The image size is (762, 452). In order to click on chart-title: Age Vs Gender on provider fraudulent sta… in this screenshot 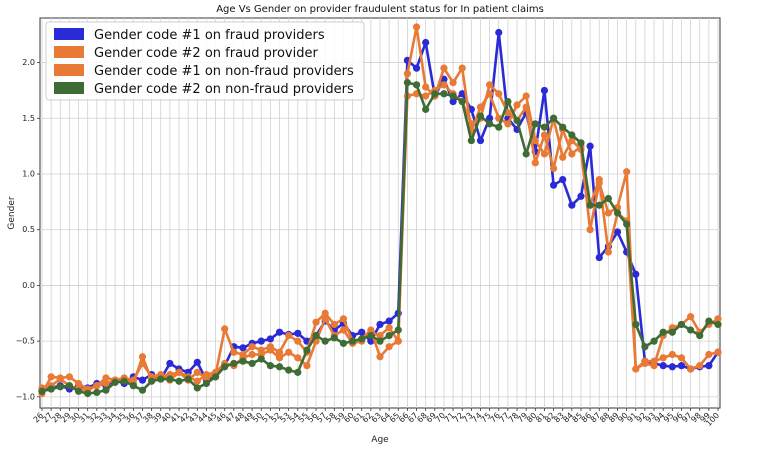, I will do `click(380, 9)`.